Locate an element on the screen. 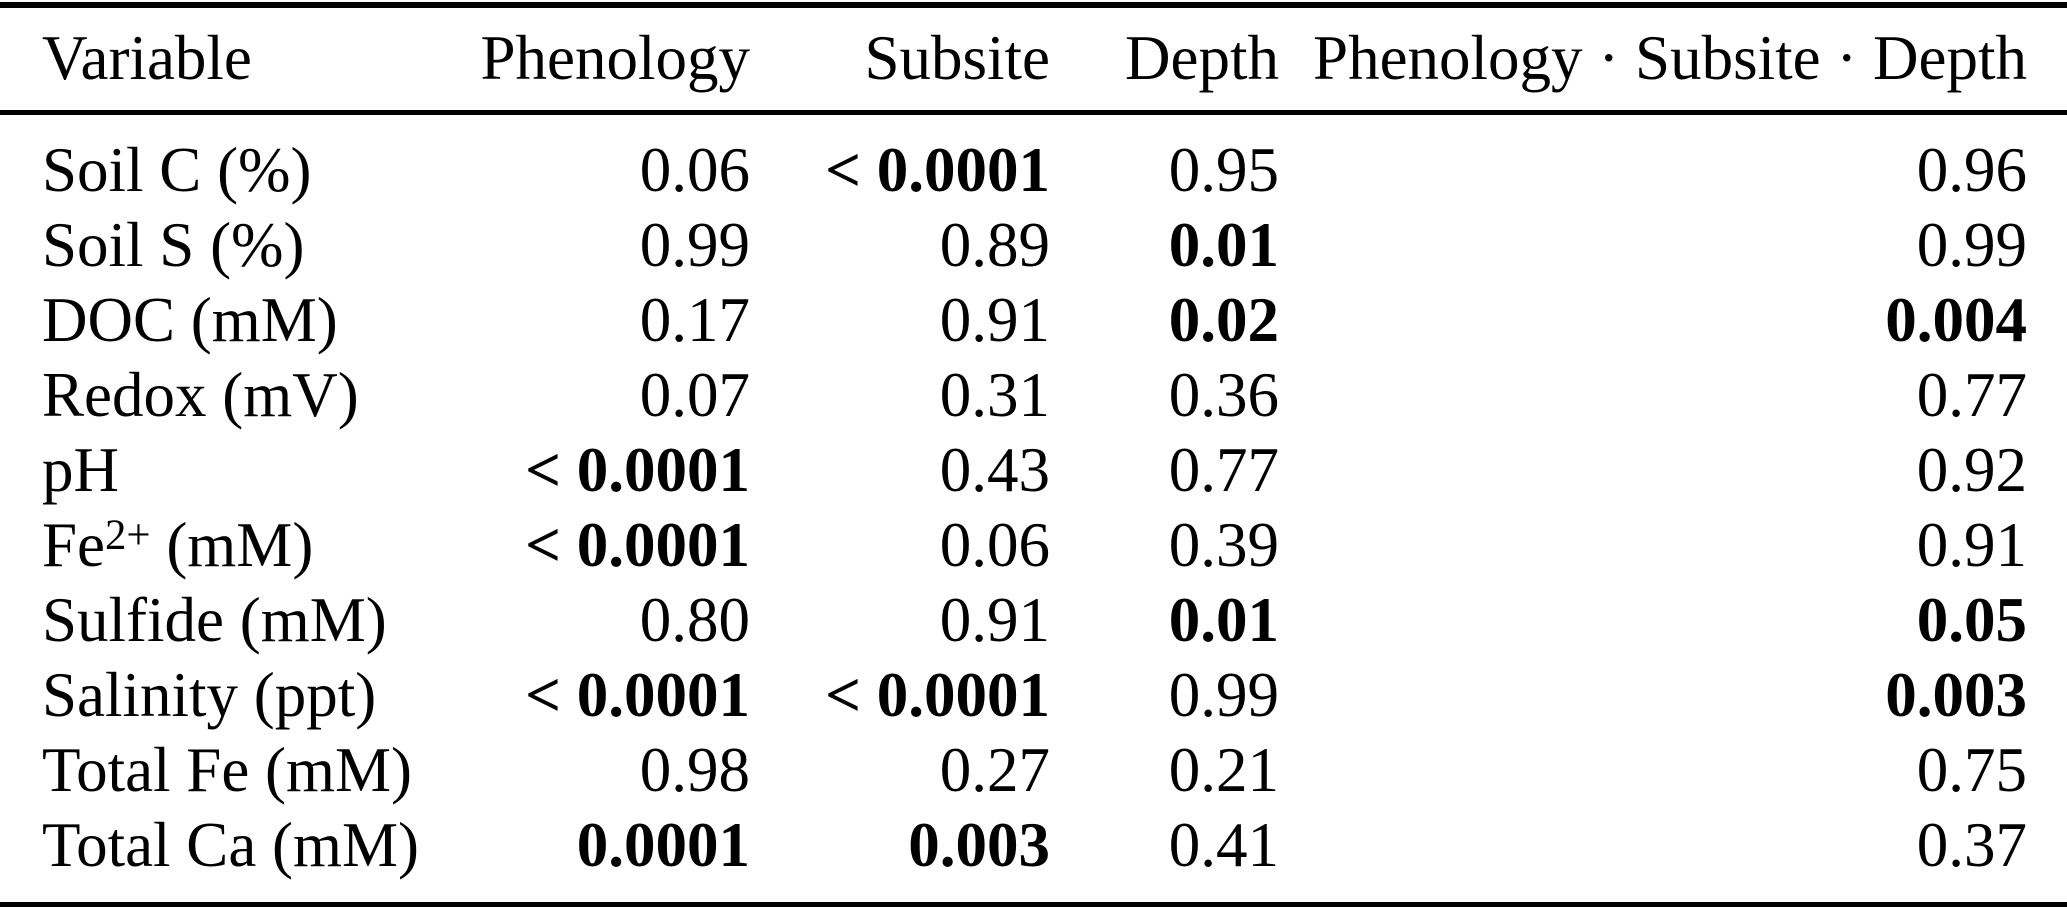 The height and width of the screenshot is (909, 2067). p-value-cell: 0.95 is located at coordinates (1223, 170).